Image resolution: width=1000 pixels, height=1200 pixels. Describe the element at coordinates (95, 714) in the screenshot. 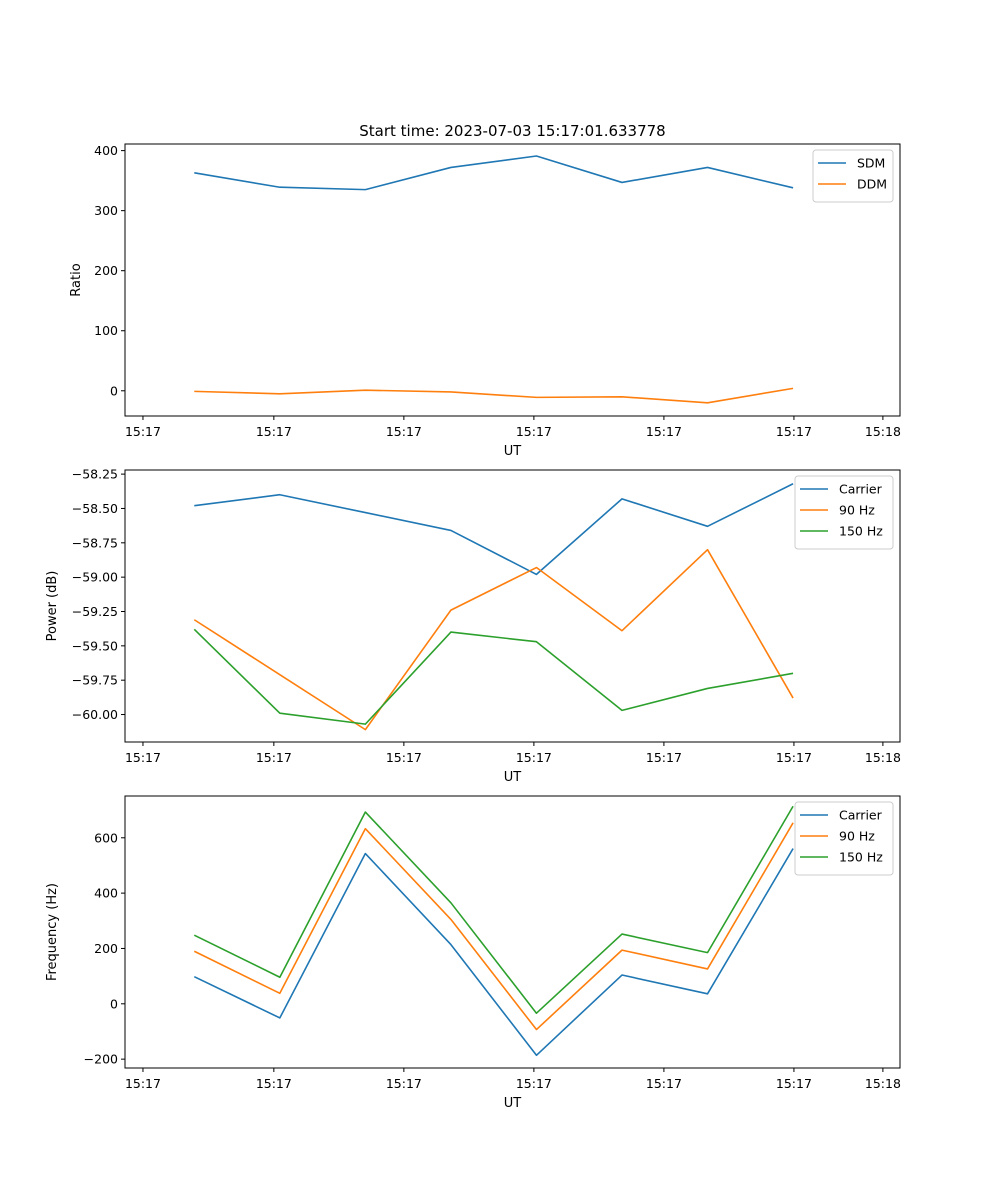

I see `y-tick-label: −60.00` at that location.